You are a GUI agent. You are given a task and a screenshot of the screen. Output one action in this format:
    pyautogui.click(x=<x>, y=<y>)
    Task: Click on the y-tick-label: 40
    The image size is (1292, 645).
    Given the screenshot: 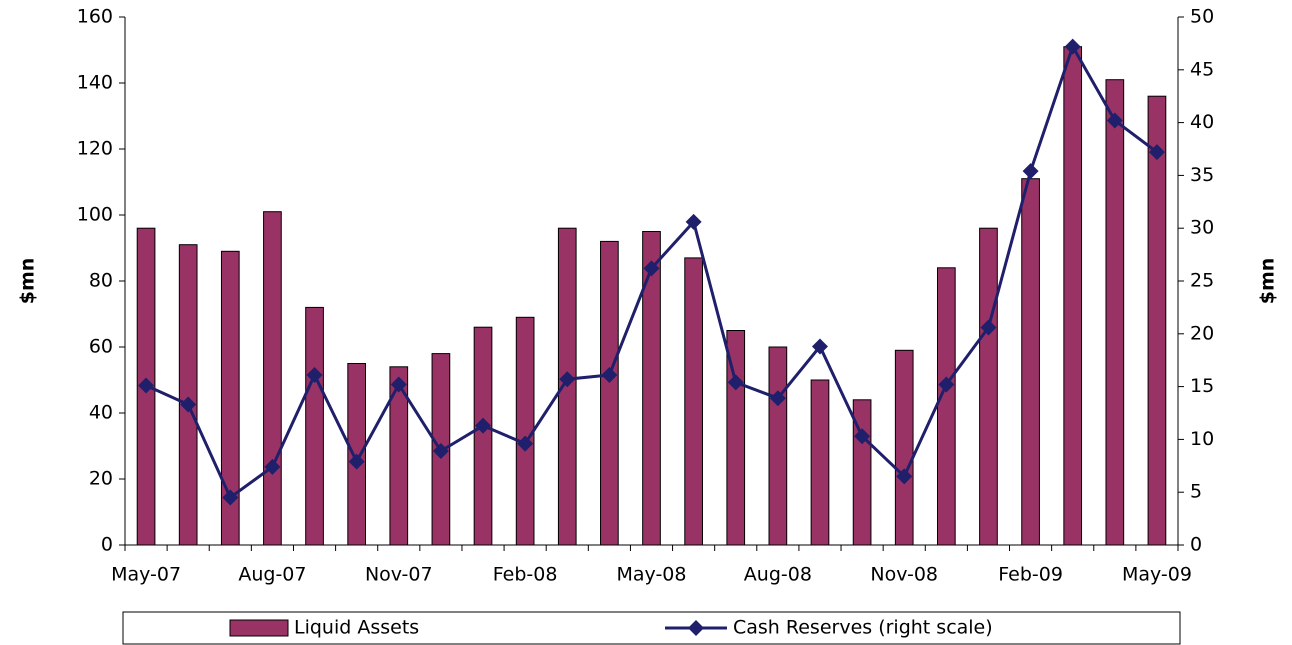 What is the action you would take?
    pyautogui.click(x=101, y=413)
    